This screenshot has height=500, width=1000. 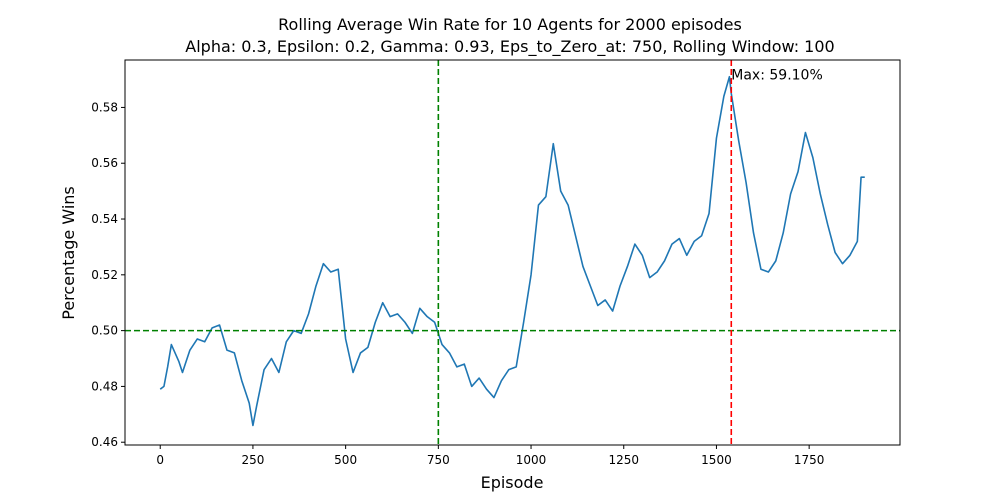 What do you see at coordinates (252, 460) in the screenshot?
I see `x-tick-label: 250` at bounding box center [252, 460].